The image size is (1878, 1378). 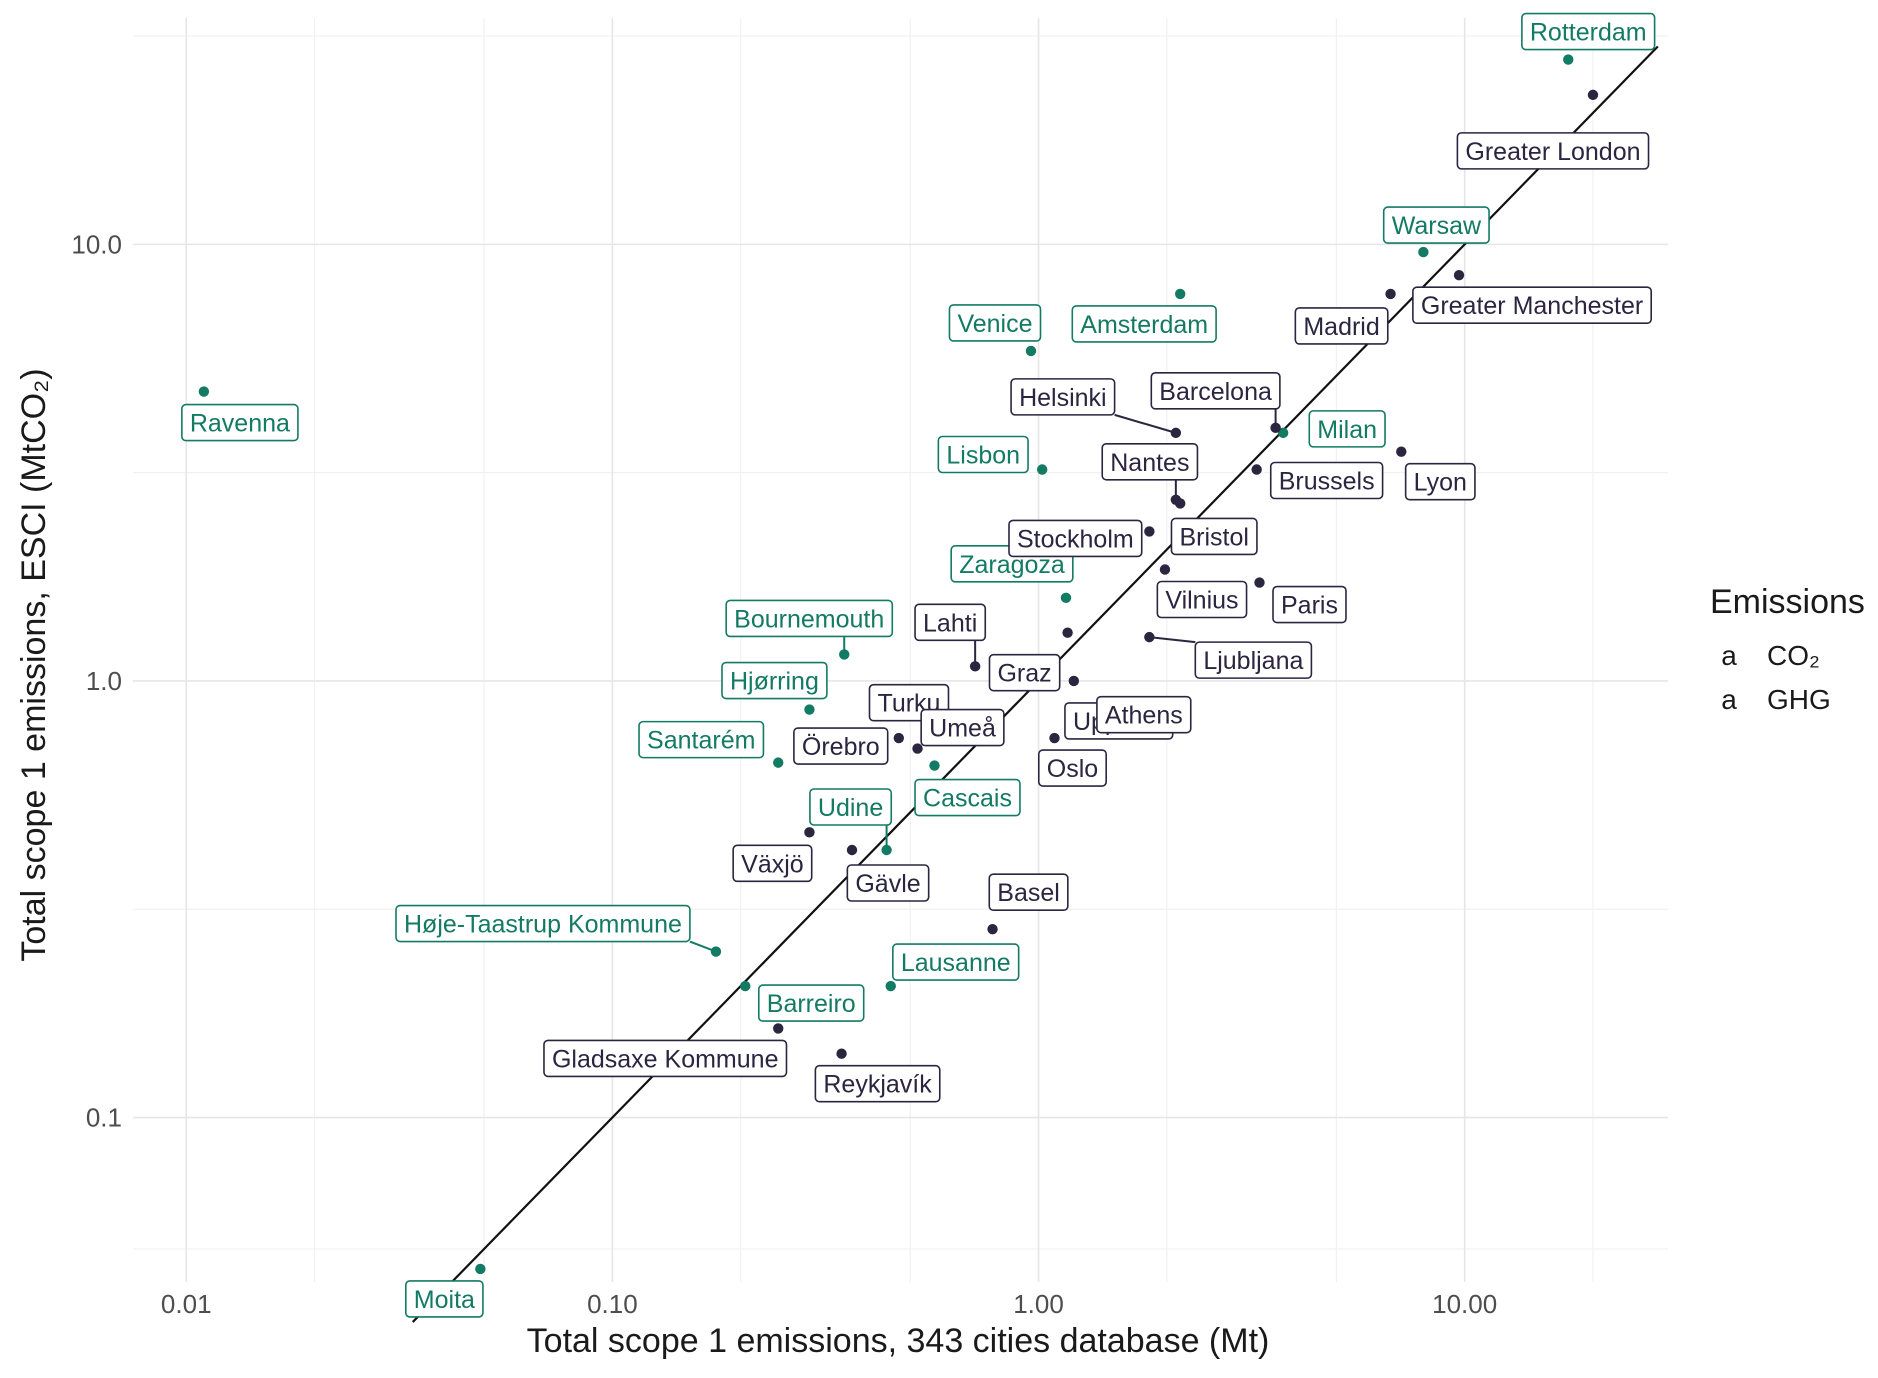 I want to click on point-basel, so click(x=992, y=929).